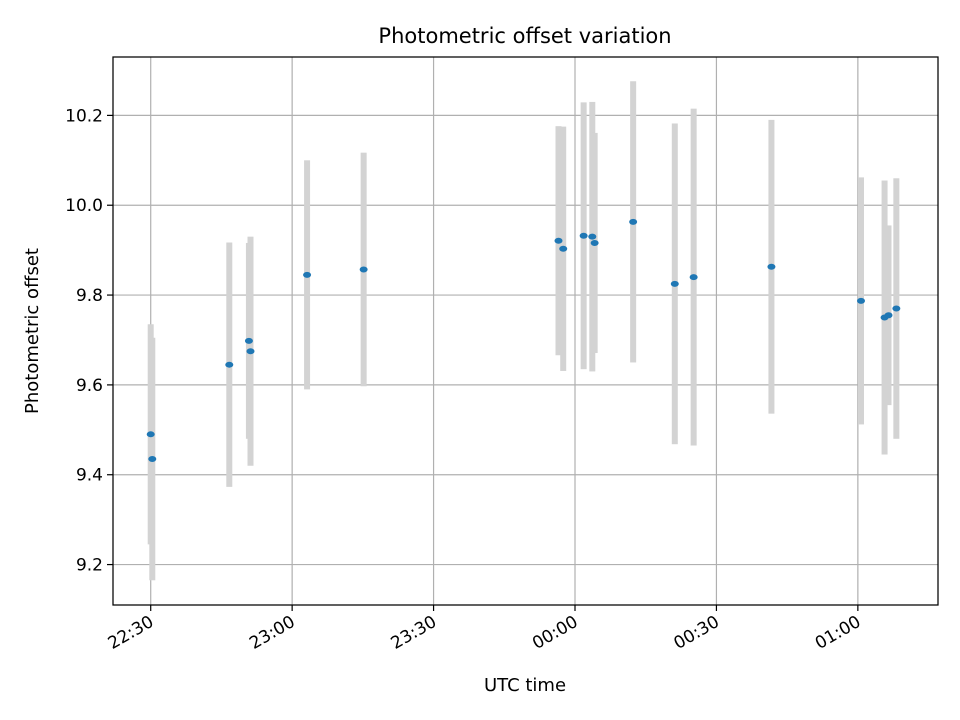 This screenshot has width=960, height=720. I want to click on y-tick-label: 10.2, so click(84, 116).